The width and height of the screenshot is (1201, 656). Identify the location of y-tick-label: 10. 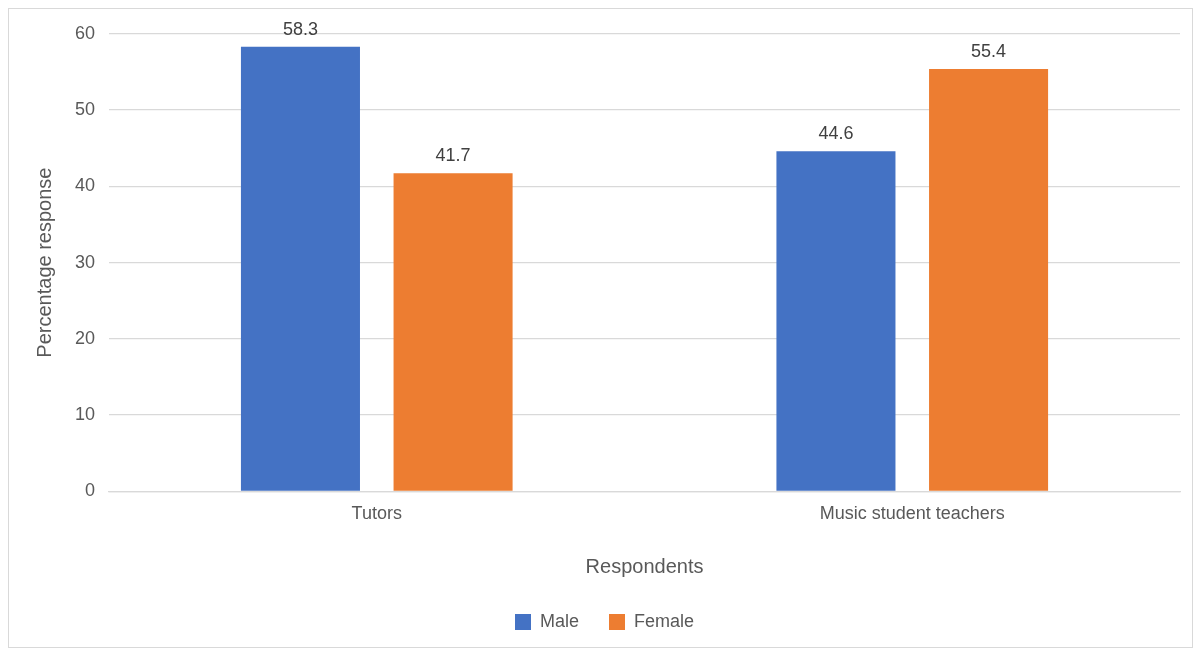
(85, 414).